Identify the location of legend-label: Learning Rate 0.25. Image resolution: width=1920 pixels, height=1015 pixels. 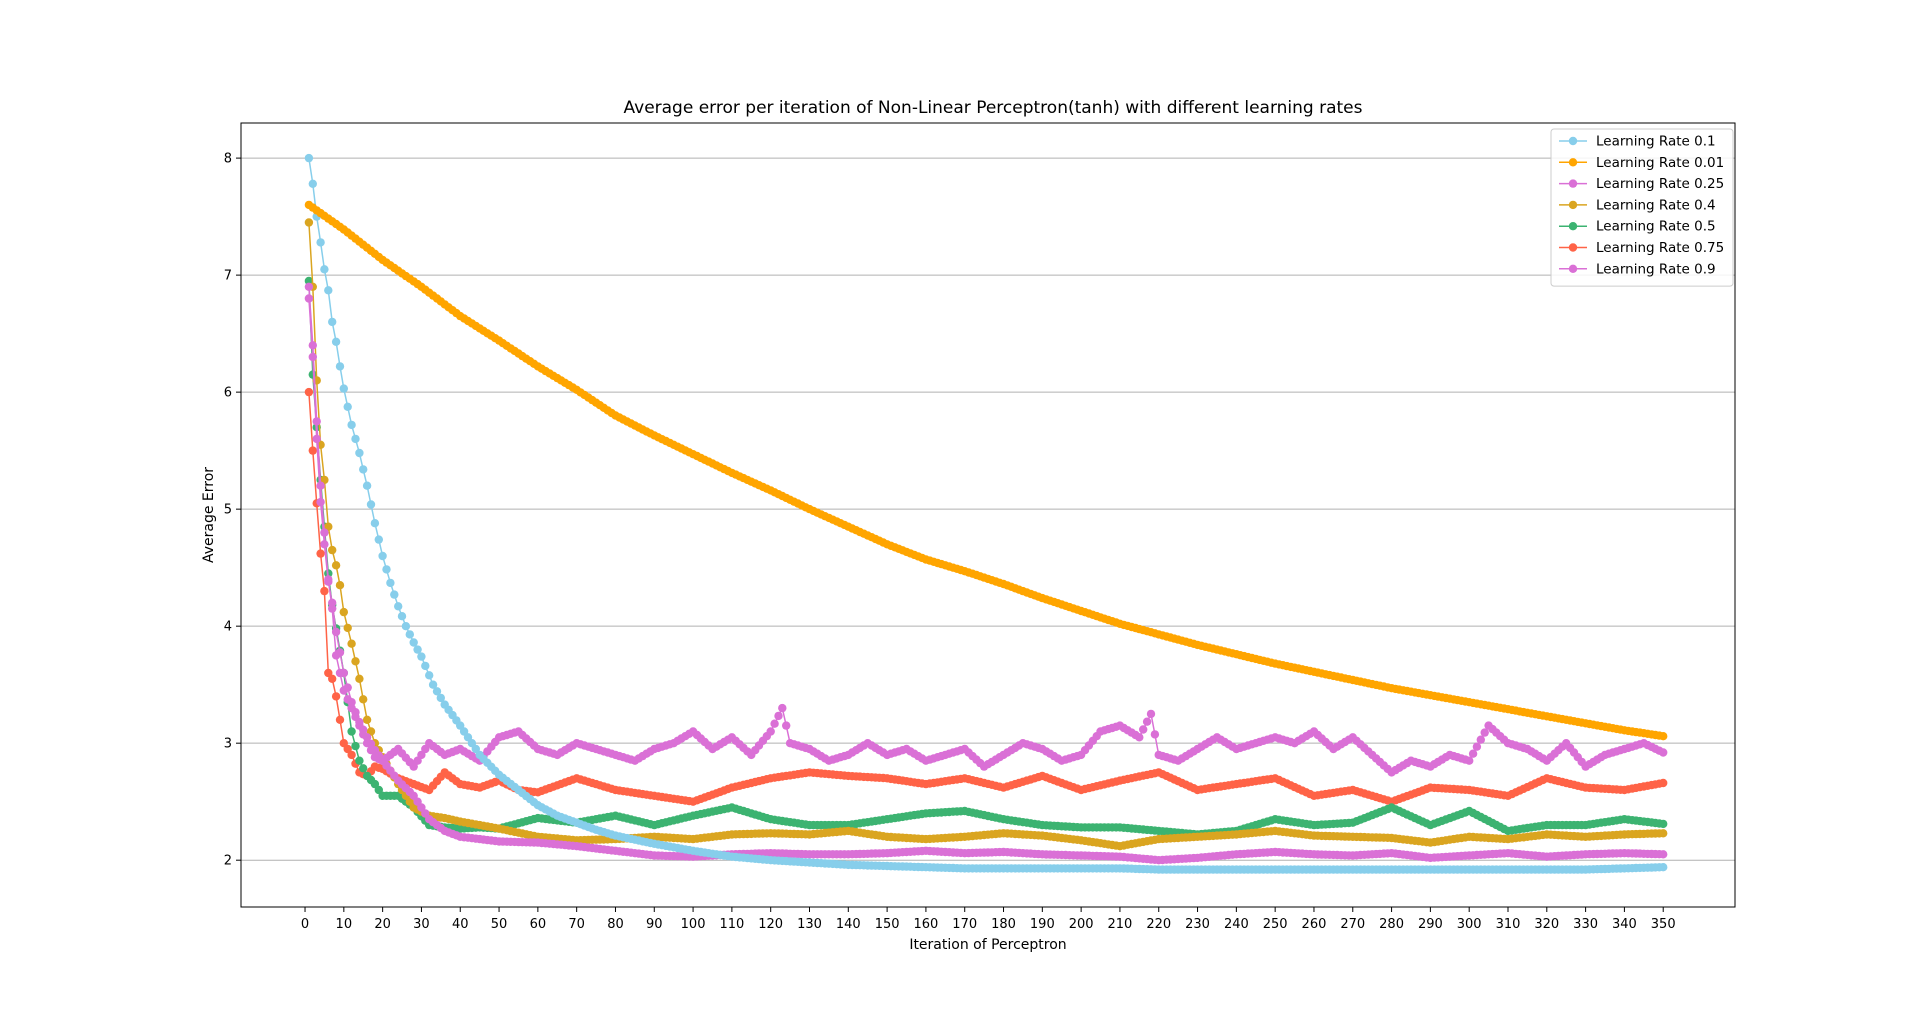
(1660, 184).